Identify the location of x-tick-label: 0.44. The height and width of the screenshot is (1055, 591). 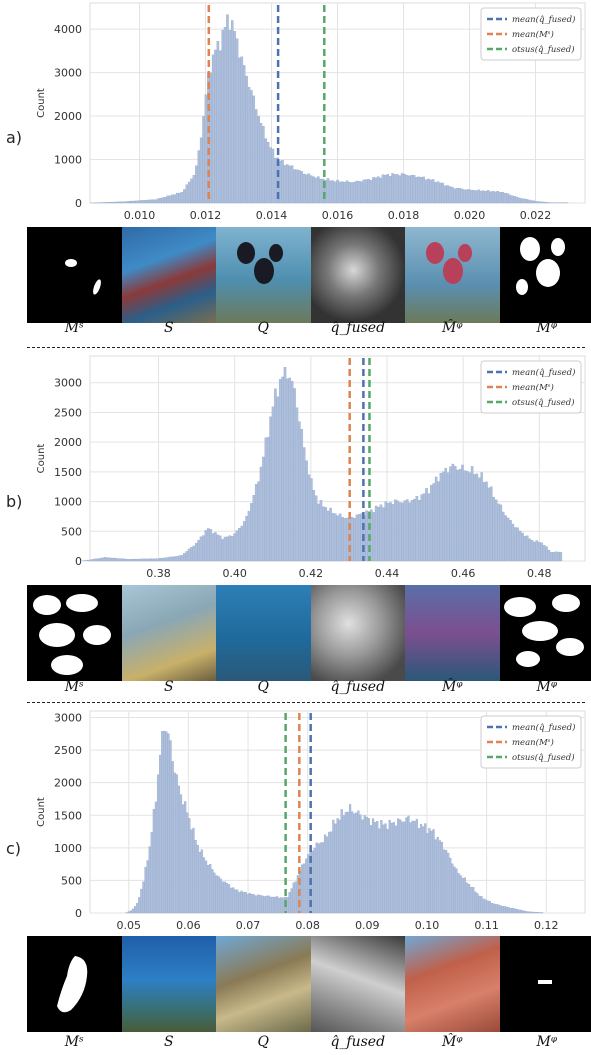
(387, 573).